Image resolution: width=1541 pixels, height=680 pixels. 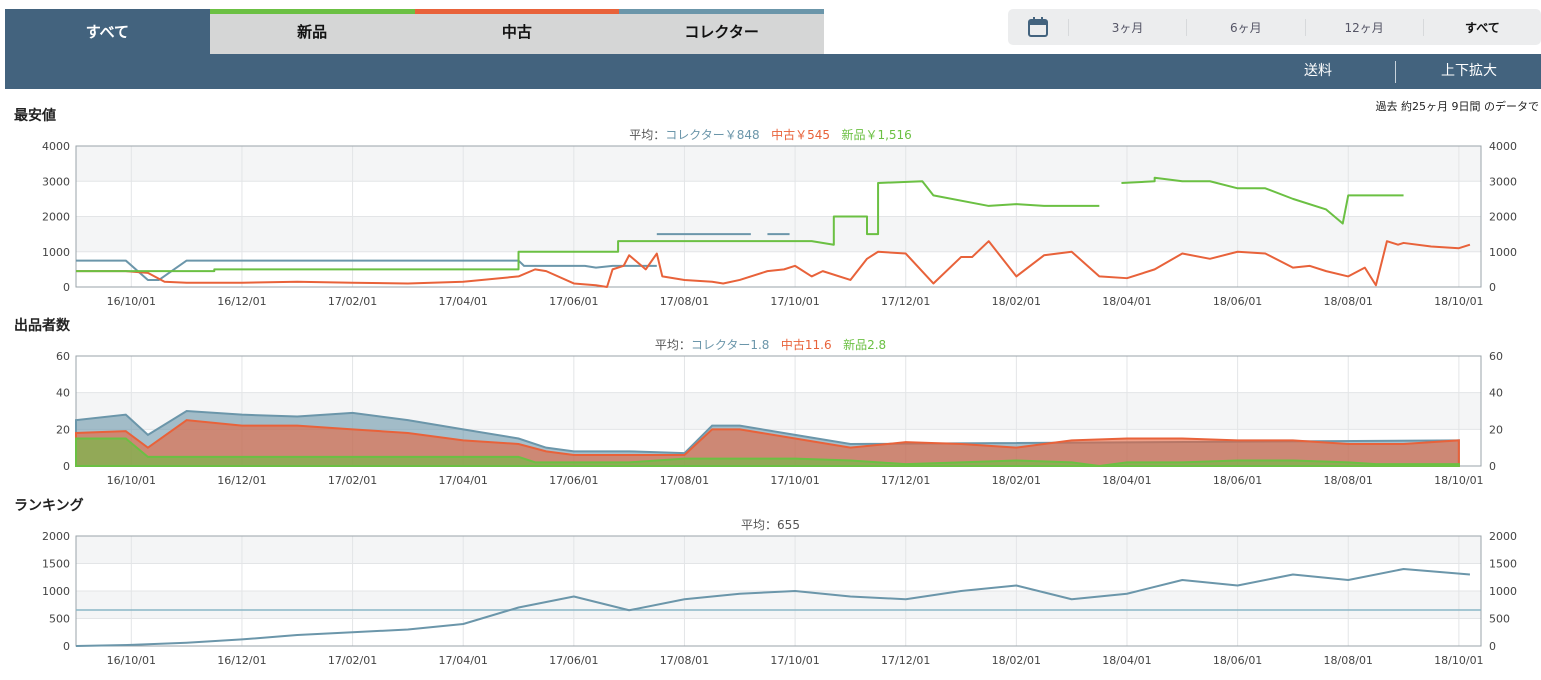 I want to click on tab-all: すべて, so click(x=107, y=31).